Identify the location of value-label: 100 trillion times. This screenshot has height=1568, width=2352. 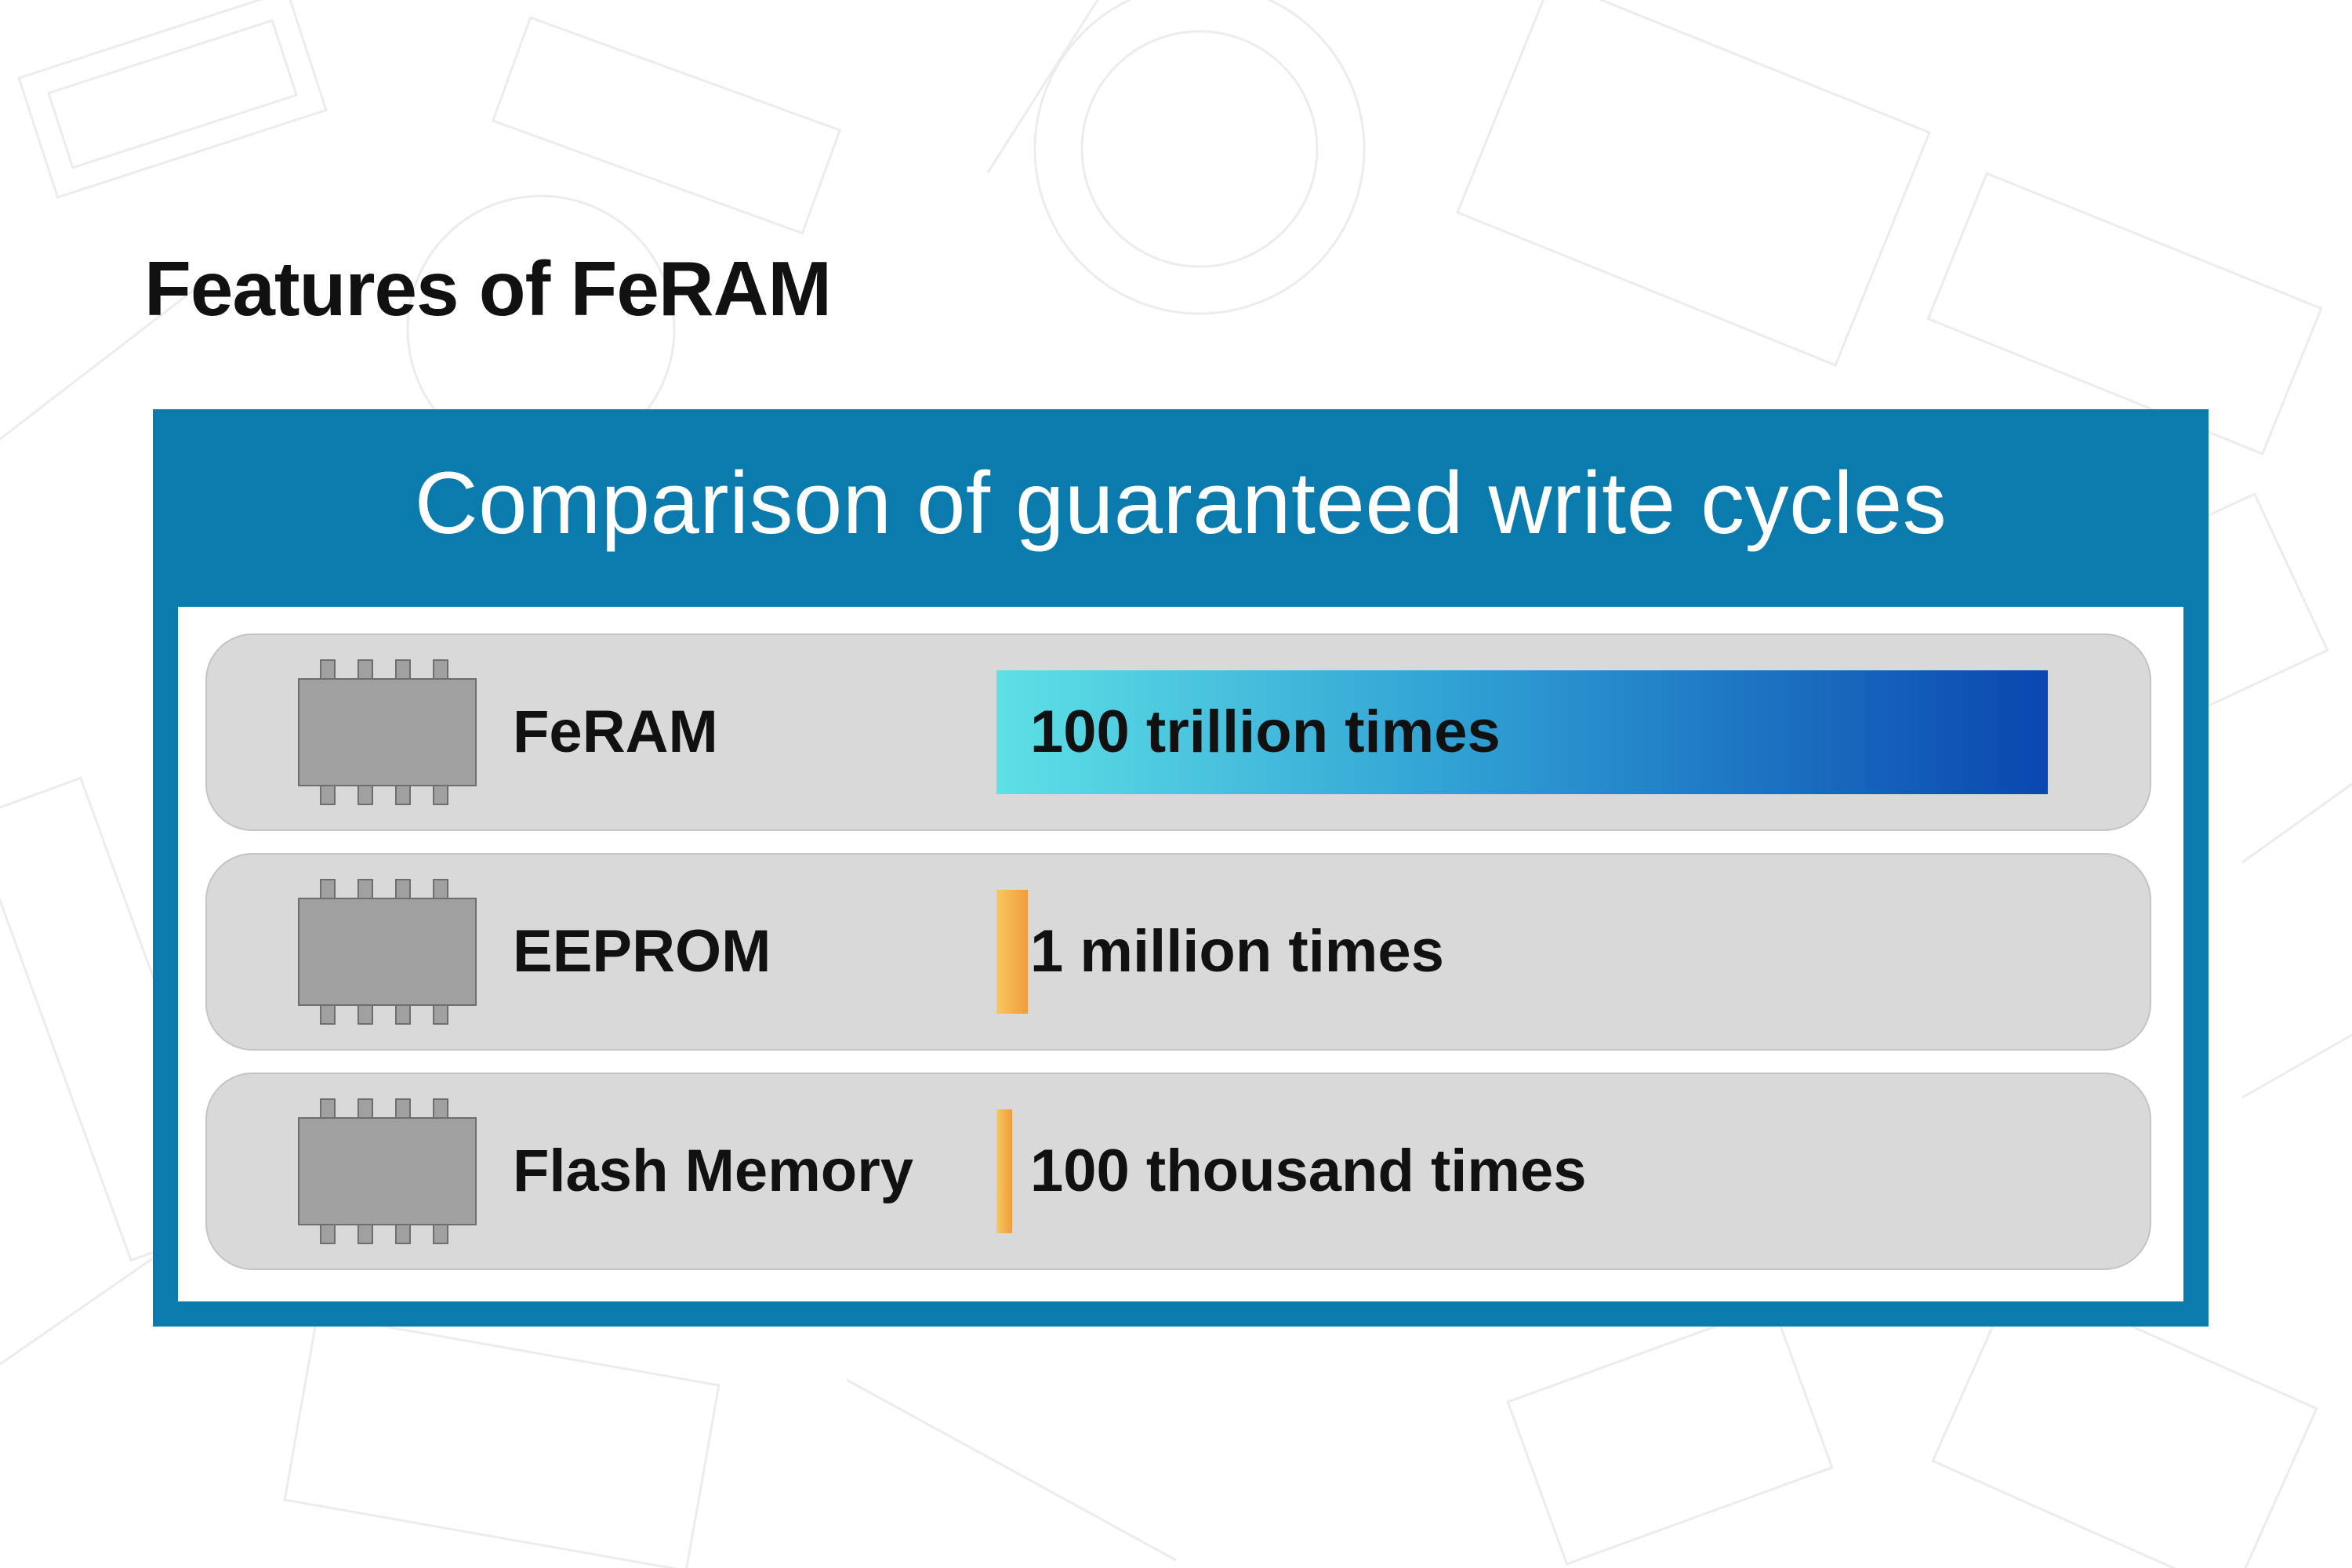
(1265, 732).